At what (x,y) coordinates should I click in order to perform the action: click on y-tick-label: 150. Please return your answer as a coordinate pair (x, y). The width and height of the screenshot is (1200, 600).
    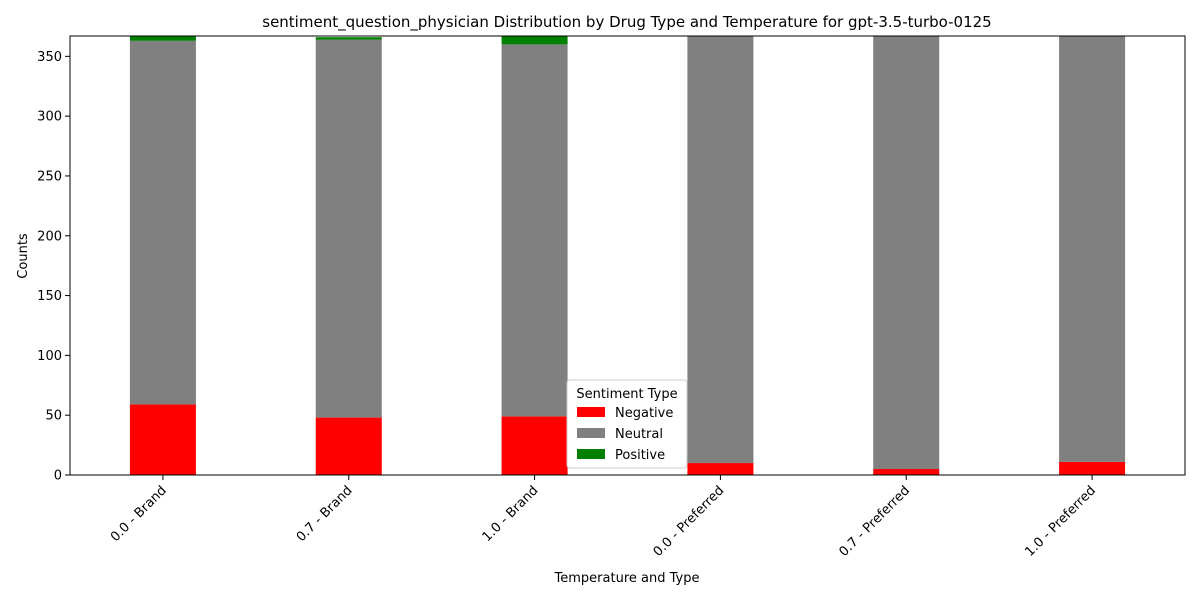
    Looking at the image, I should click on (49, 296).